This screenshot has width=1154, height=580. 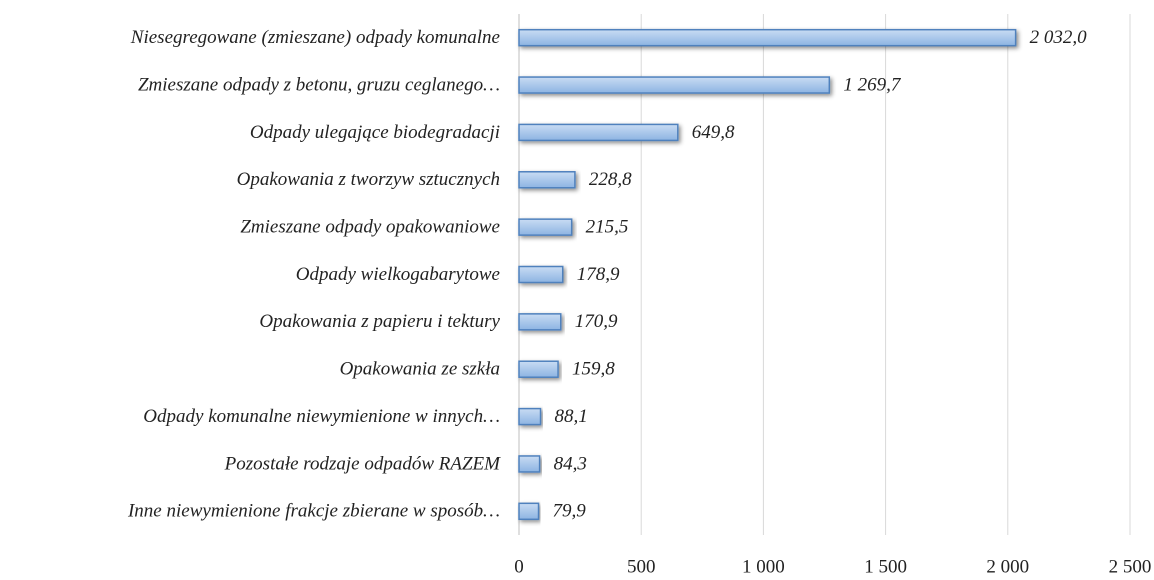 What do you see at coordinates (1059, 37) in the screenshot?
I see `data-label: 2 032,0` at bounding box center [1059, 37].